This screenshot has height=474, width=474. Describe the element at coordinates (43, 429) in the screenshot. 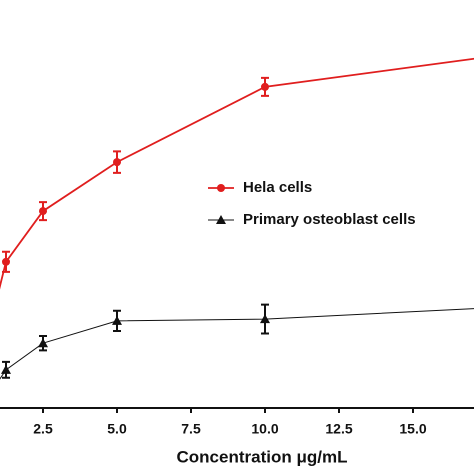

I see `x-tick-label: 2.5` at that location.